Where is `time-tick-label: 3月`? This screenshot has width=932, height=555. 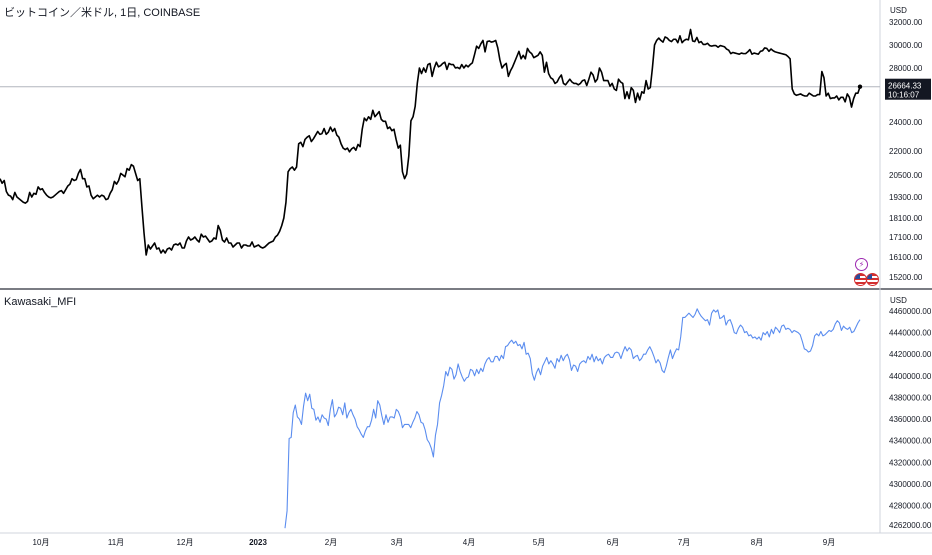 time-tick-label: 3月 is located at coordinates (397, 542).